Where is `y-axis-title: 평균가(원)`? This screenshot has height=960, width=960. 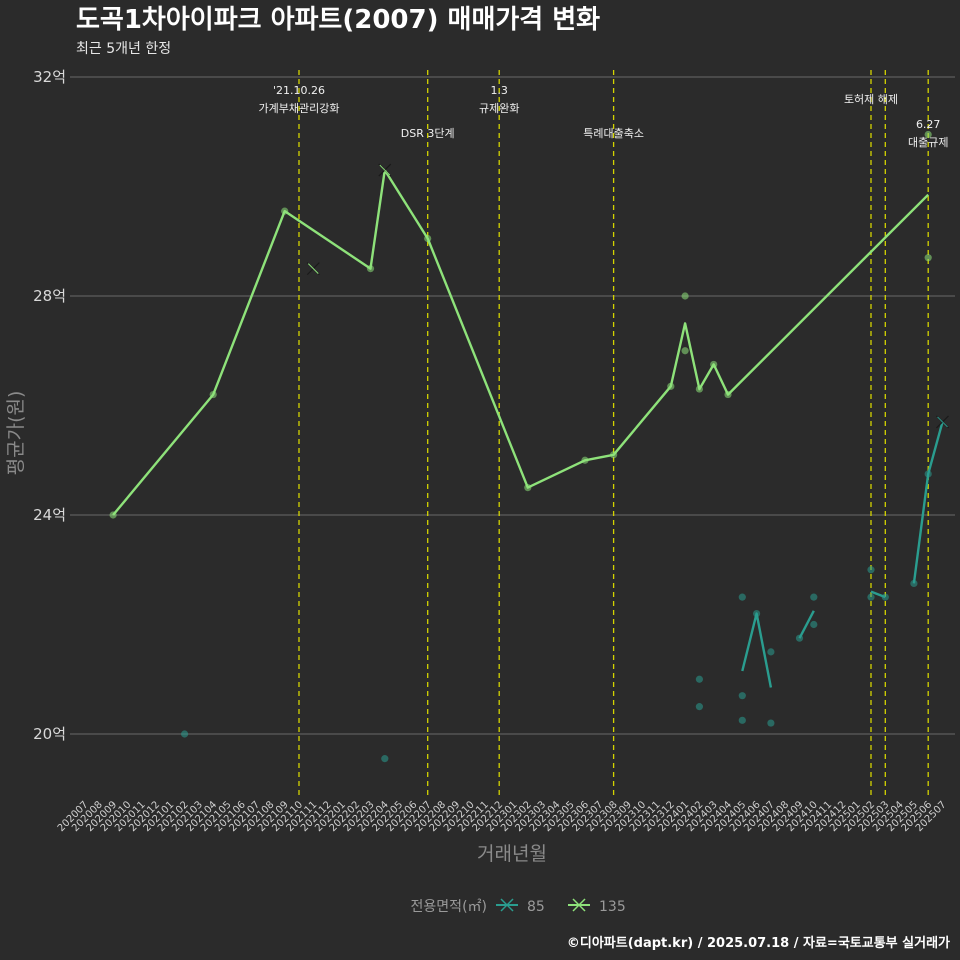
y-axis-title: 평균가(원) is located at coordinates (16, 433).